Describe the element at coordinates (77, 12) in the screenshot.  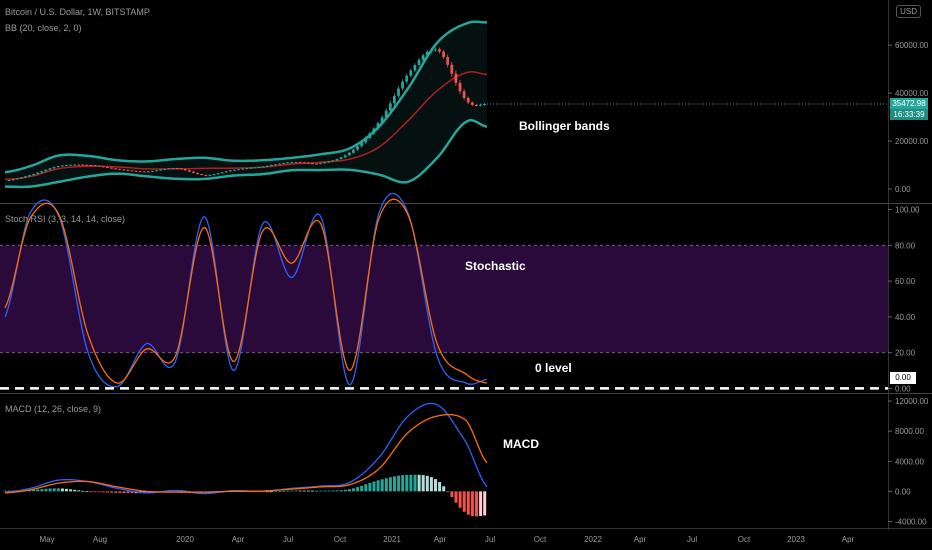
I see `symbol-title: Bitcoin / U.S. Dollar, 1W, BITSTAMP` at that location.